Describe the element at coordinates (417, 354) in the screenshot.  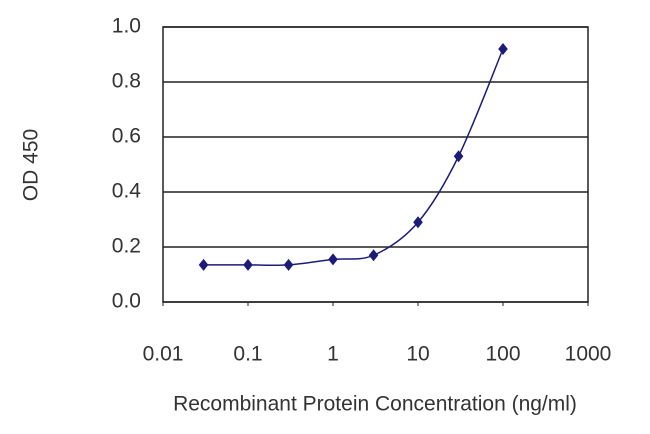
I see `x-tick-label: 10` at that location.